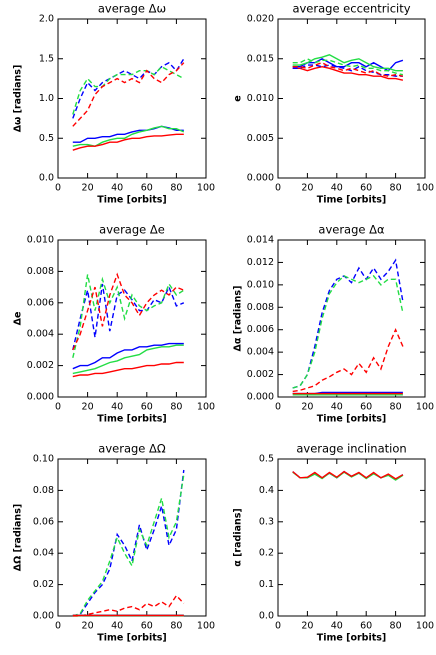 The width and height of the screenshot is (436, 655). Describe the element at coordinates (351, 230) in the screenshot. I see `chart-title: average Δα` at that location.